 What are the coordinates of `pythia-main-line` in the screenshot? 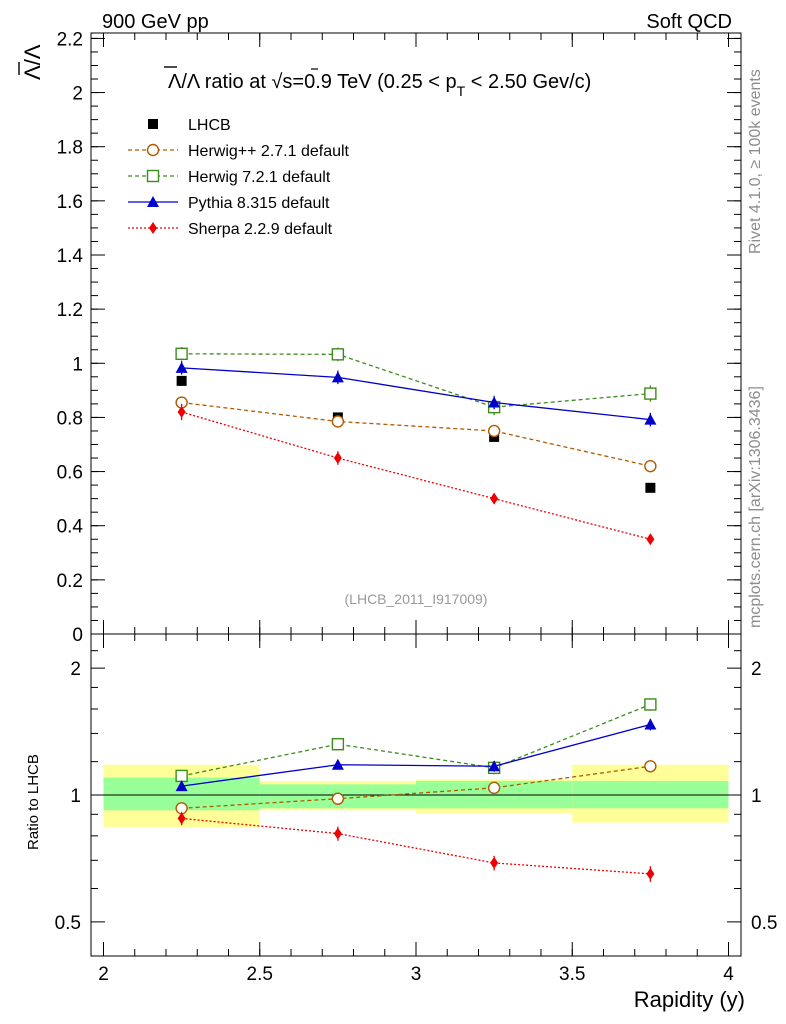 It's located at (416, 394).